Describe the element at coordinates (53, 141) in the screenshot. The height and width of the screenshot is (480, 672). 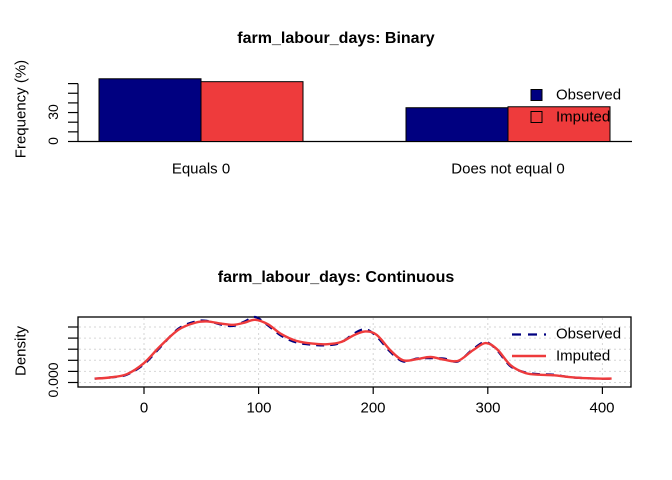
I see `binary-ytick-0: 0` at that location.